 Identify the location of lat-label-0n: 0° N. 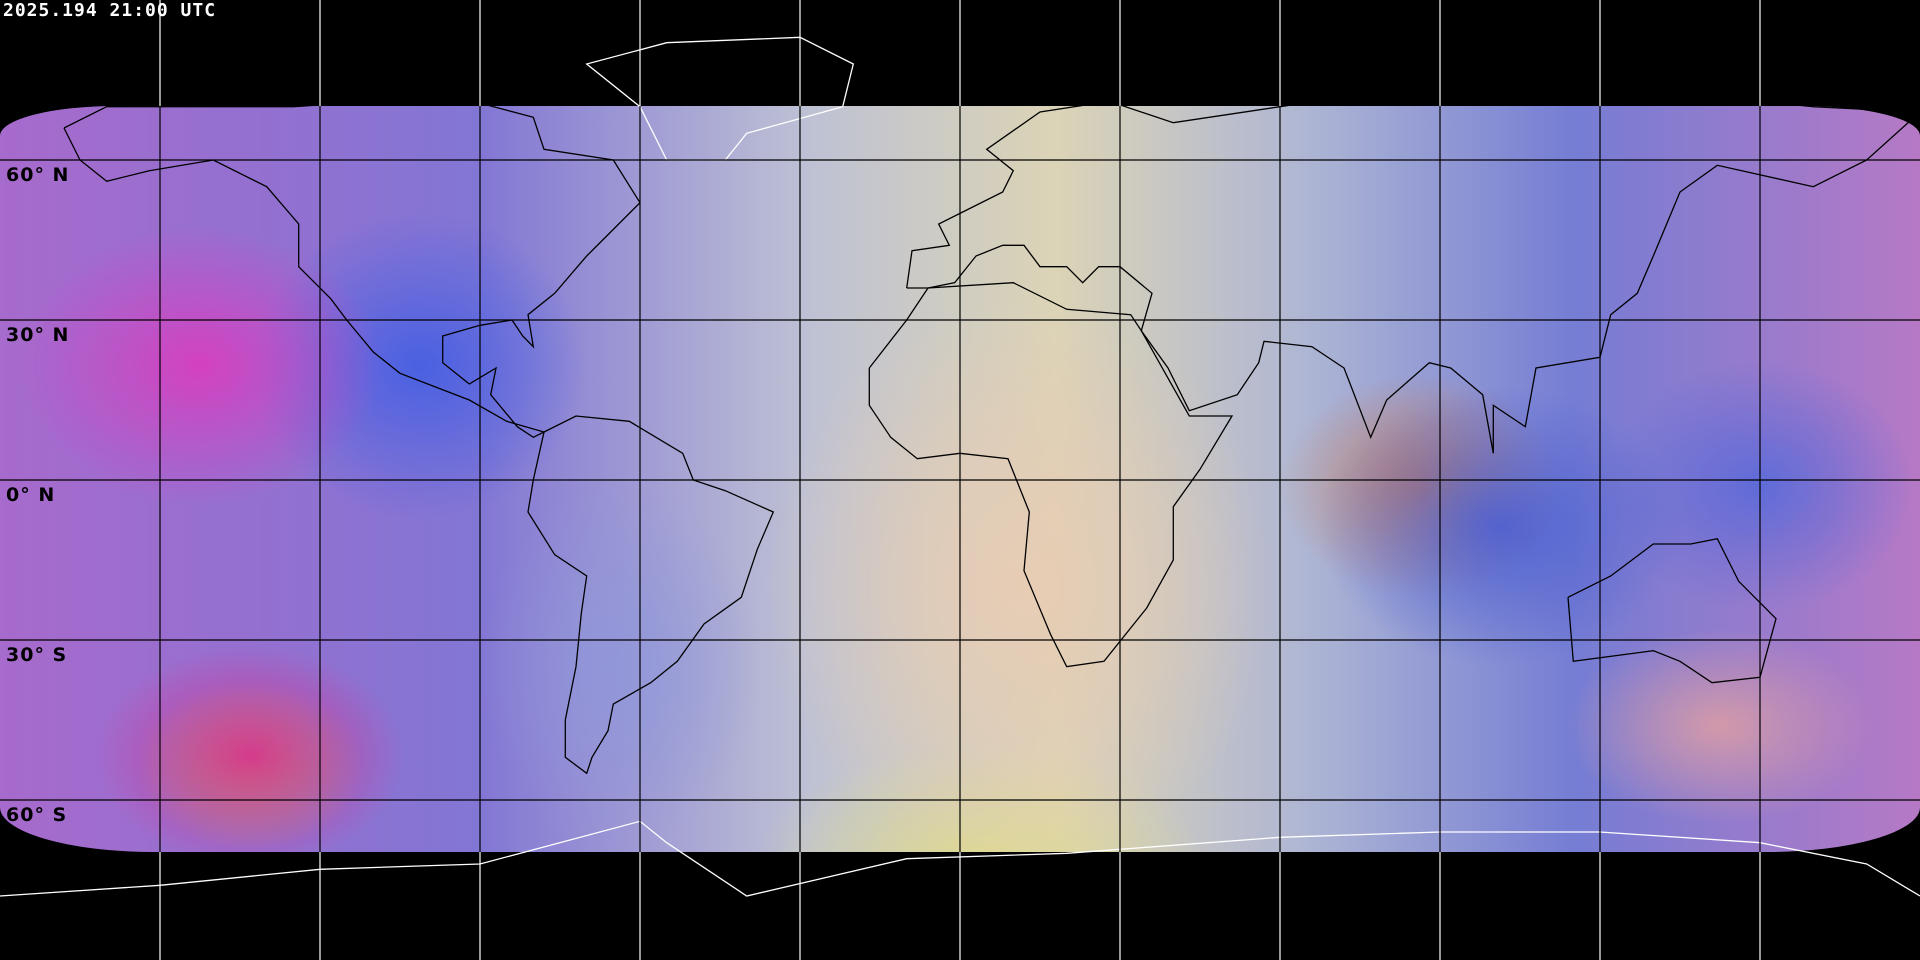
(31, 495).